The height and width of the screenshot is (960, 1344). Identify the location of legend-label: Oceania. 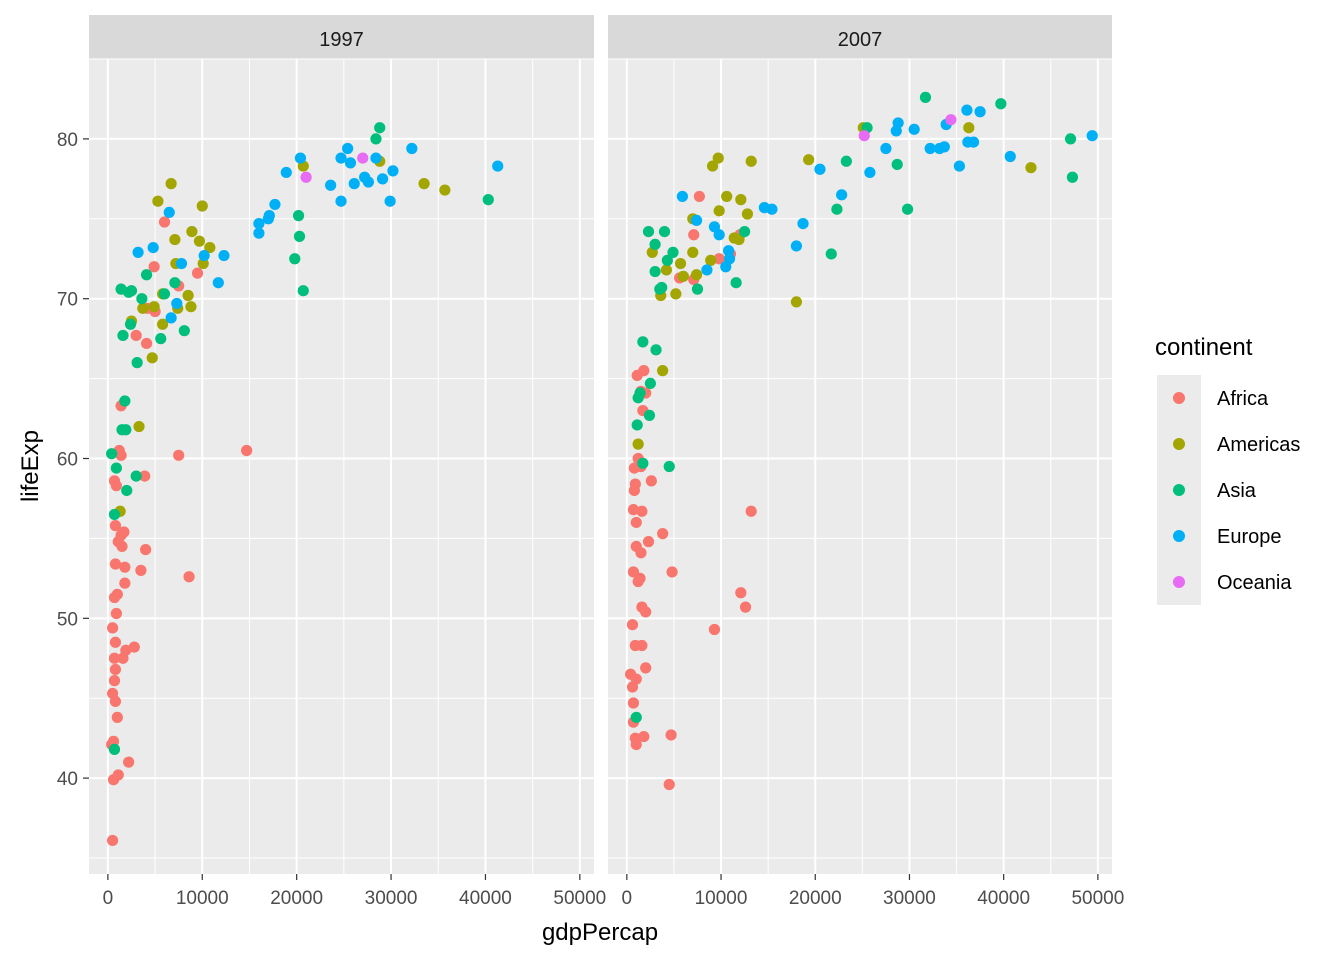
(1254, 583).